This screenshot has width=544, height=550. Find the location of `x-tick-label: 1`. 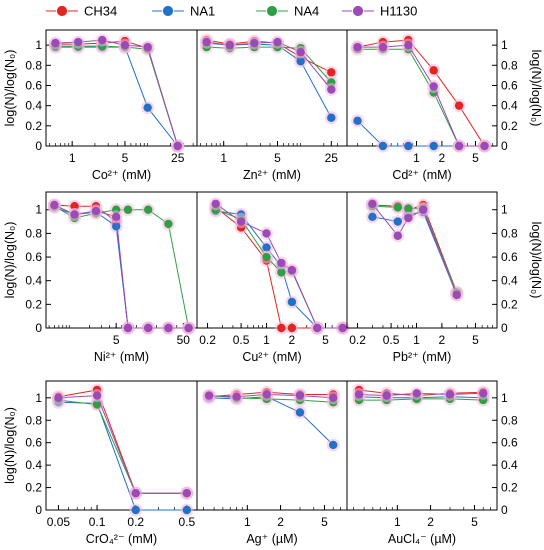

x-tick-label: 1 is located at coordinates (416, 158).